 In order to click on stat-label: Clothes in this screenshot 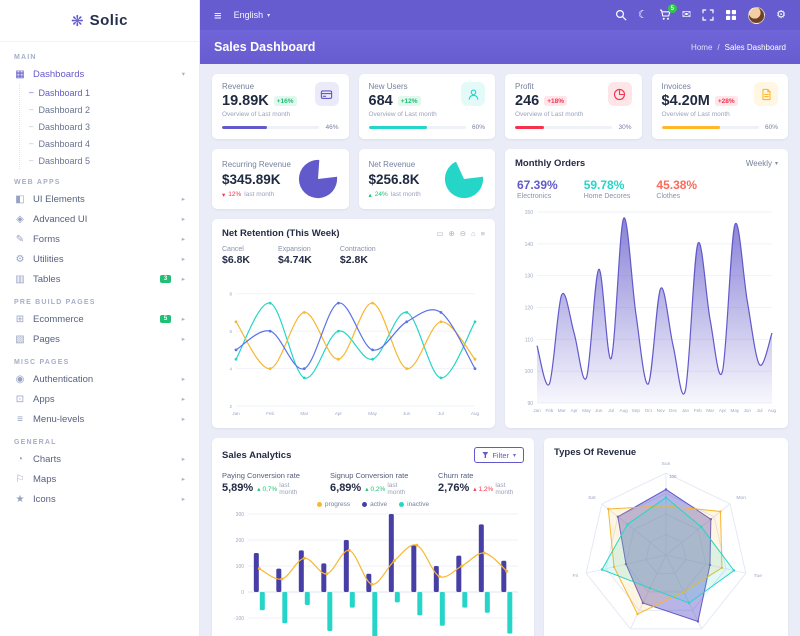, I will do `click(668, 196)`.